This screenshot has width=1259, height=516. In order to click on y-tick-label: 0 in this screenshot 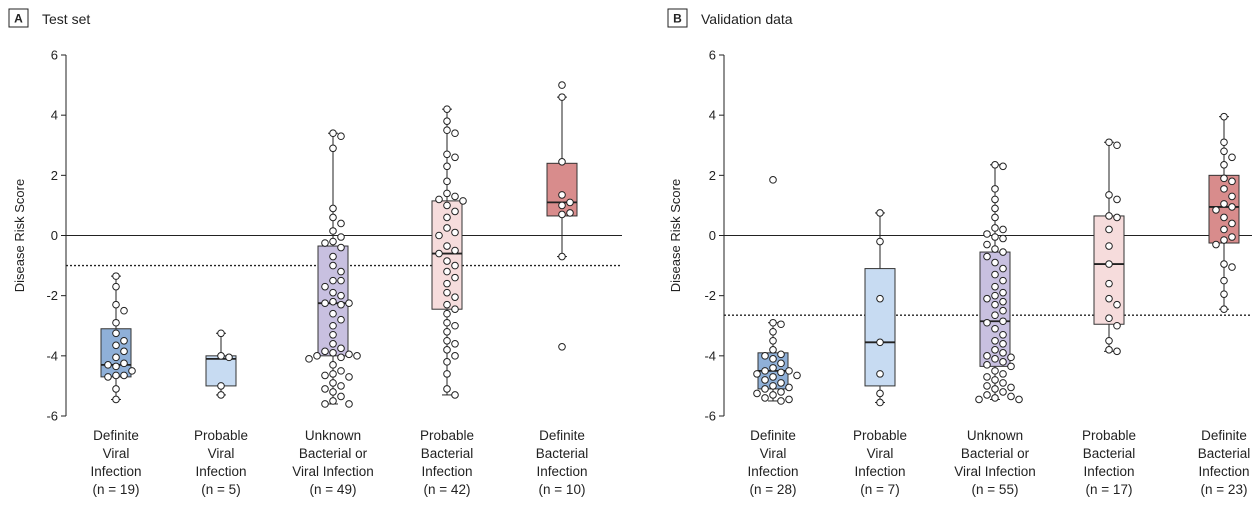, I will do `click(54, 235)`.